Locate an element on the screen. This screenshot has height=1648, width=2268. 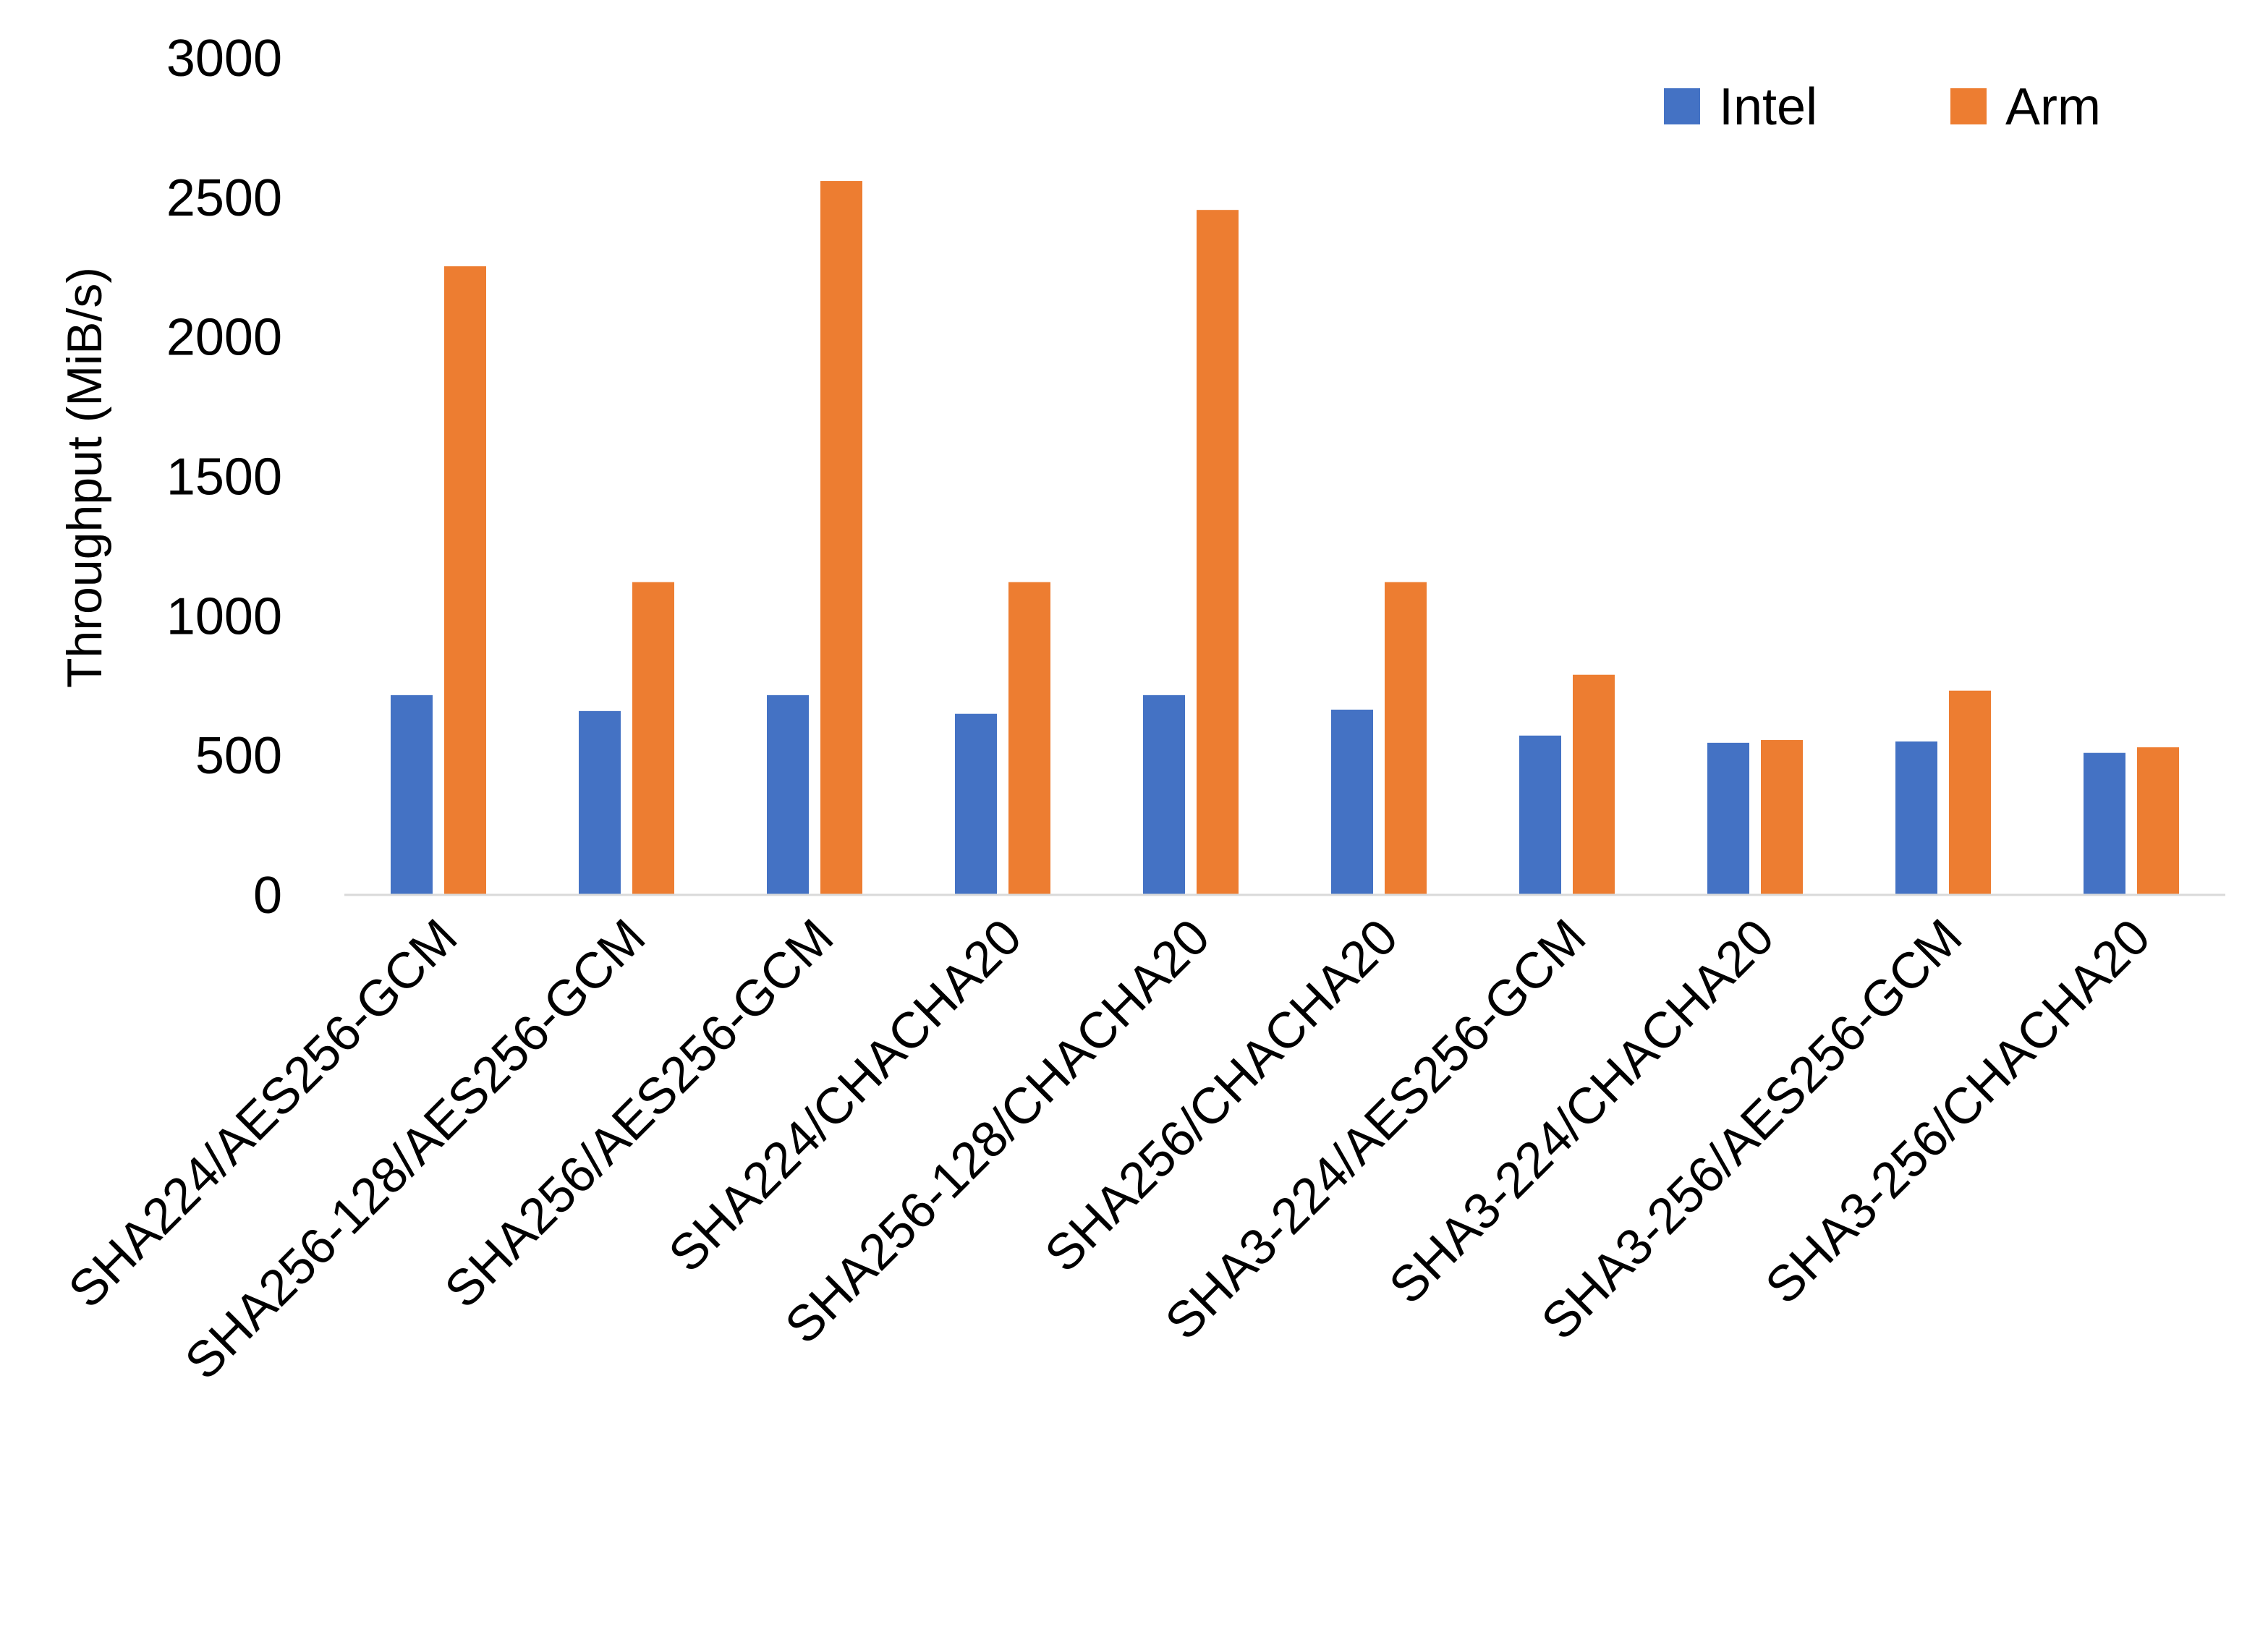
x-tick-label: SHA256/AES256-GCM is located at coordinates (639, 1113).